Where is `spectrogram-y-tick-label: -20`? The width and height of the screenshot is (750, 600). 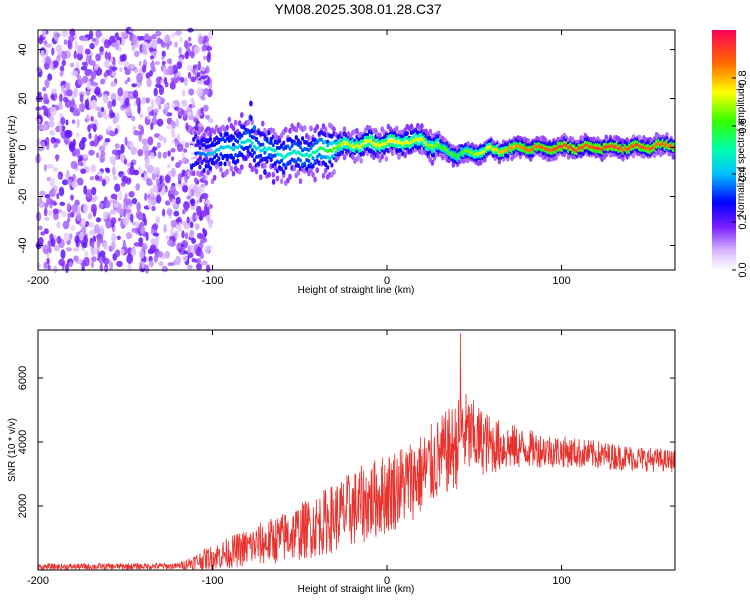
spectrogram-y-tick-label: -20 is located at coordinates (23, 197).